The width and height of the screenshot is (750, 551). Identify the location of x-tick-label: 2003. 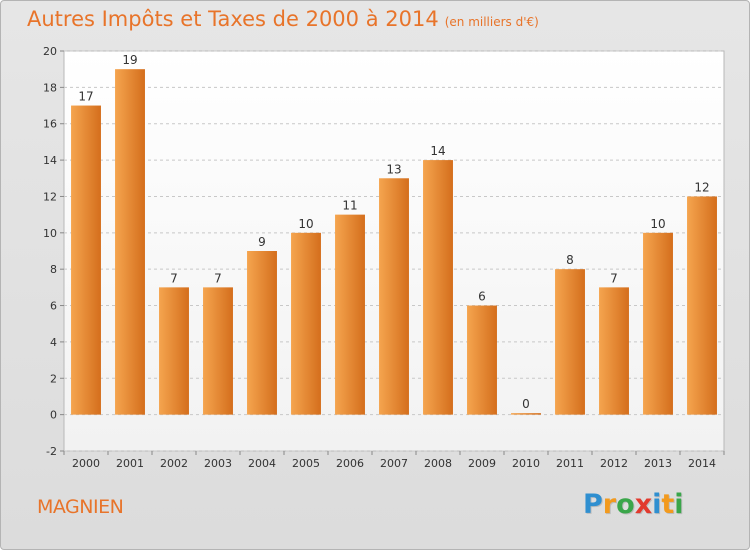
(218, 463).